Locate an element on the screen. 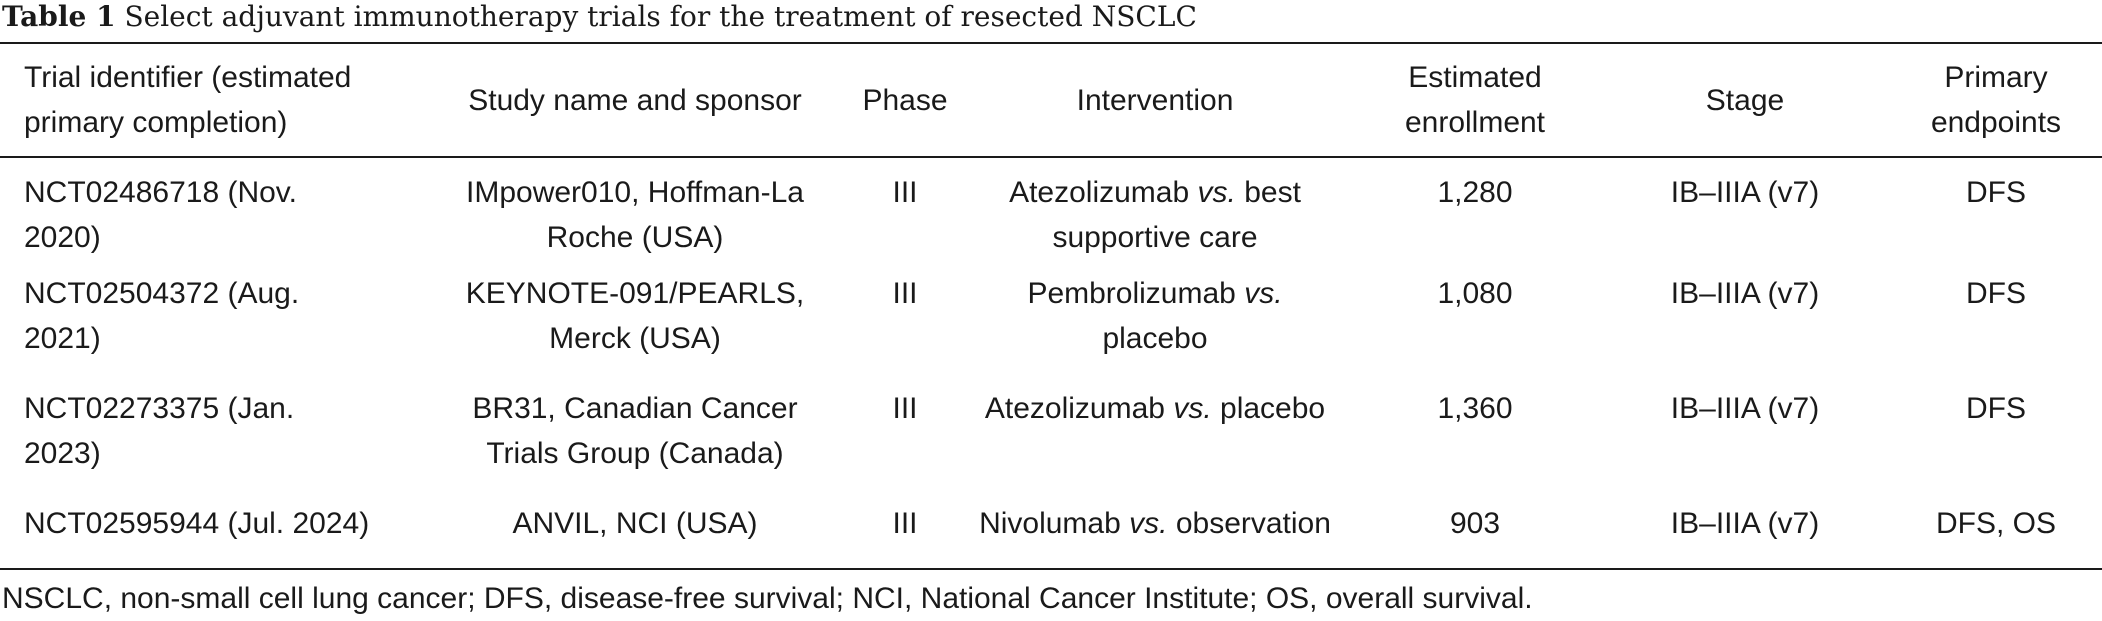  cell-intervention: Atezolizumab vs. best supportive care is located at coordinates (1155, 215).